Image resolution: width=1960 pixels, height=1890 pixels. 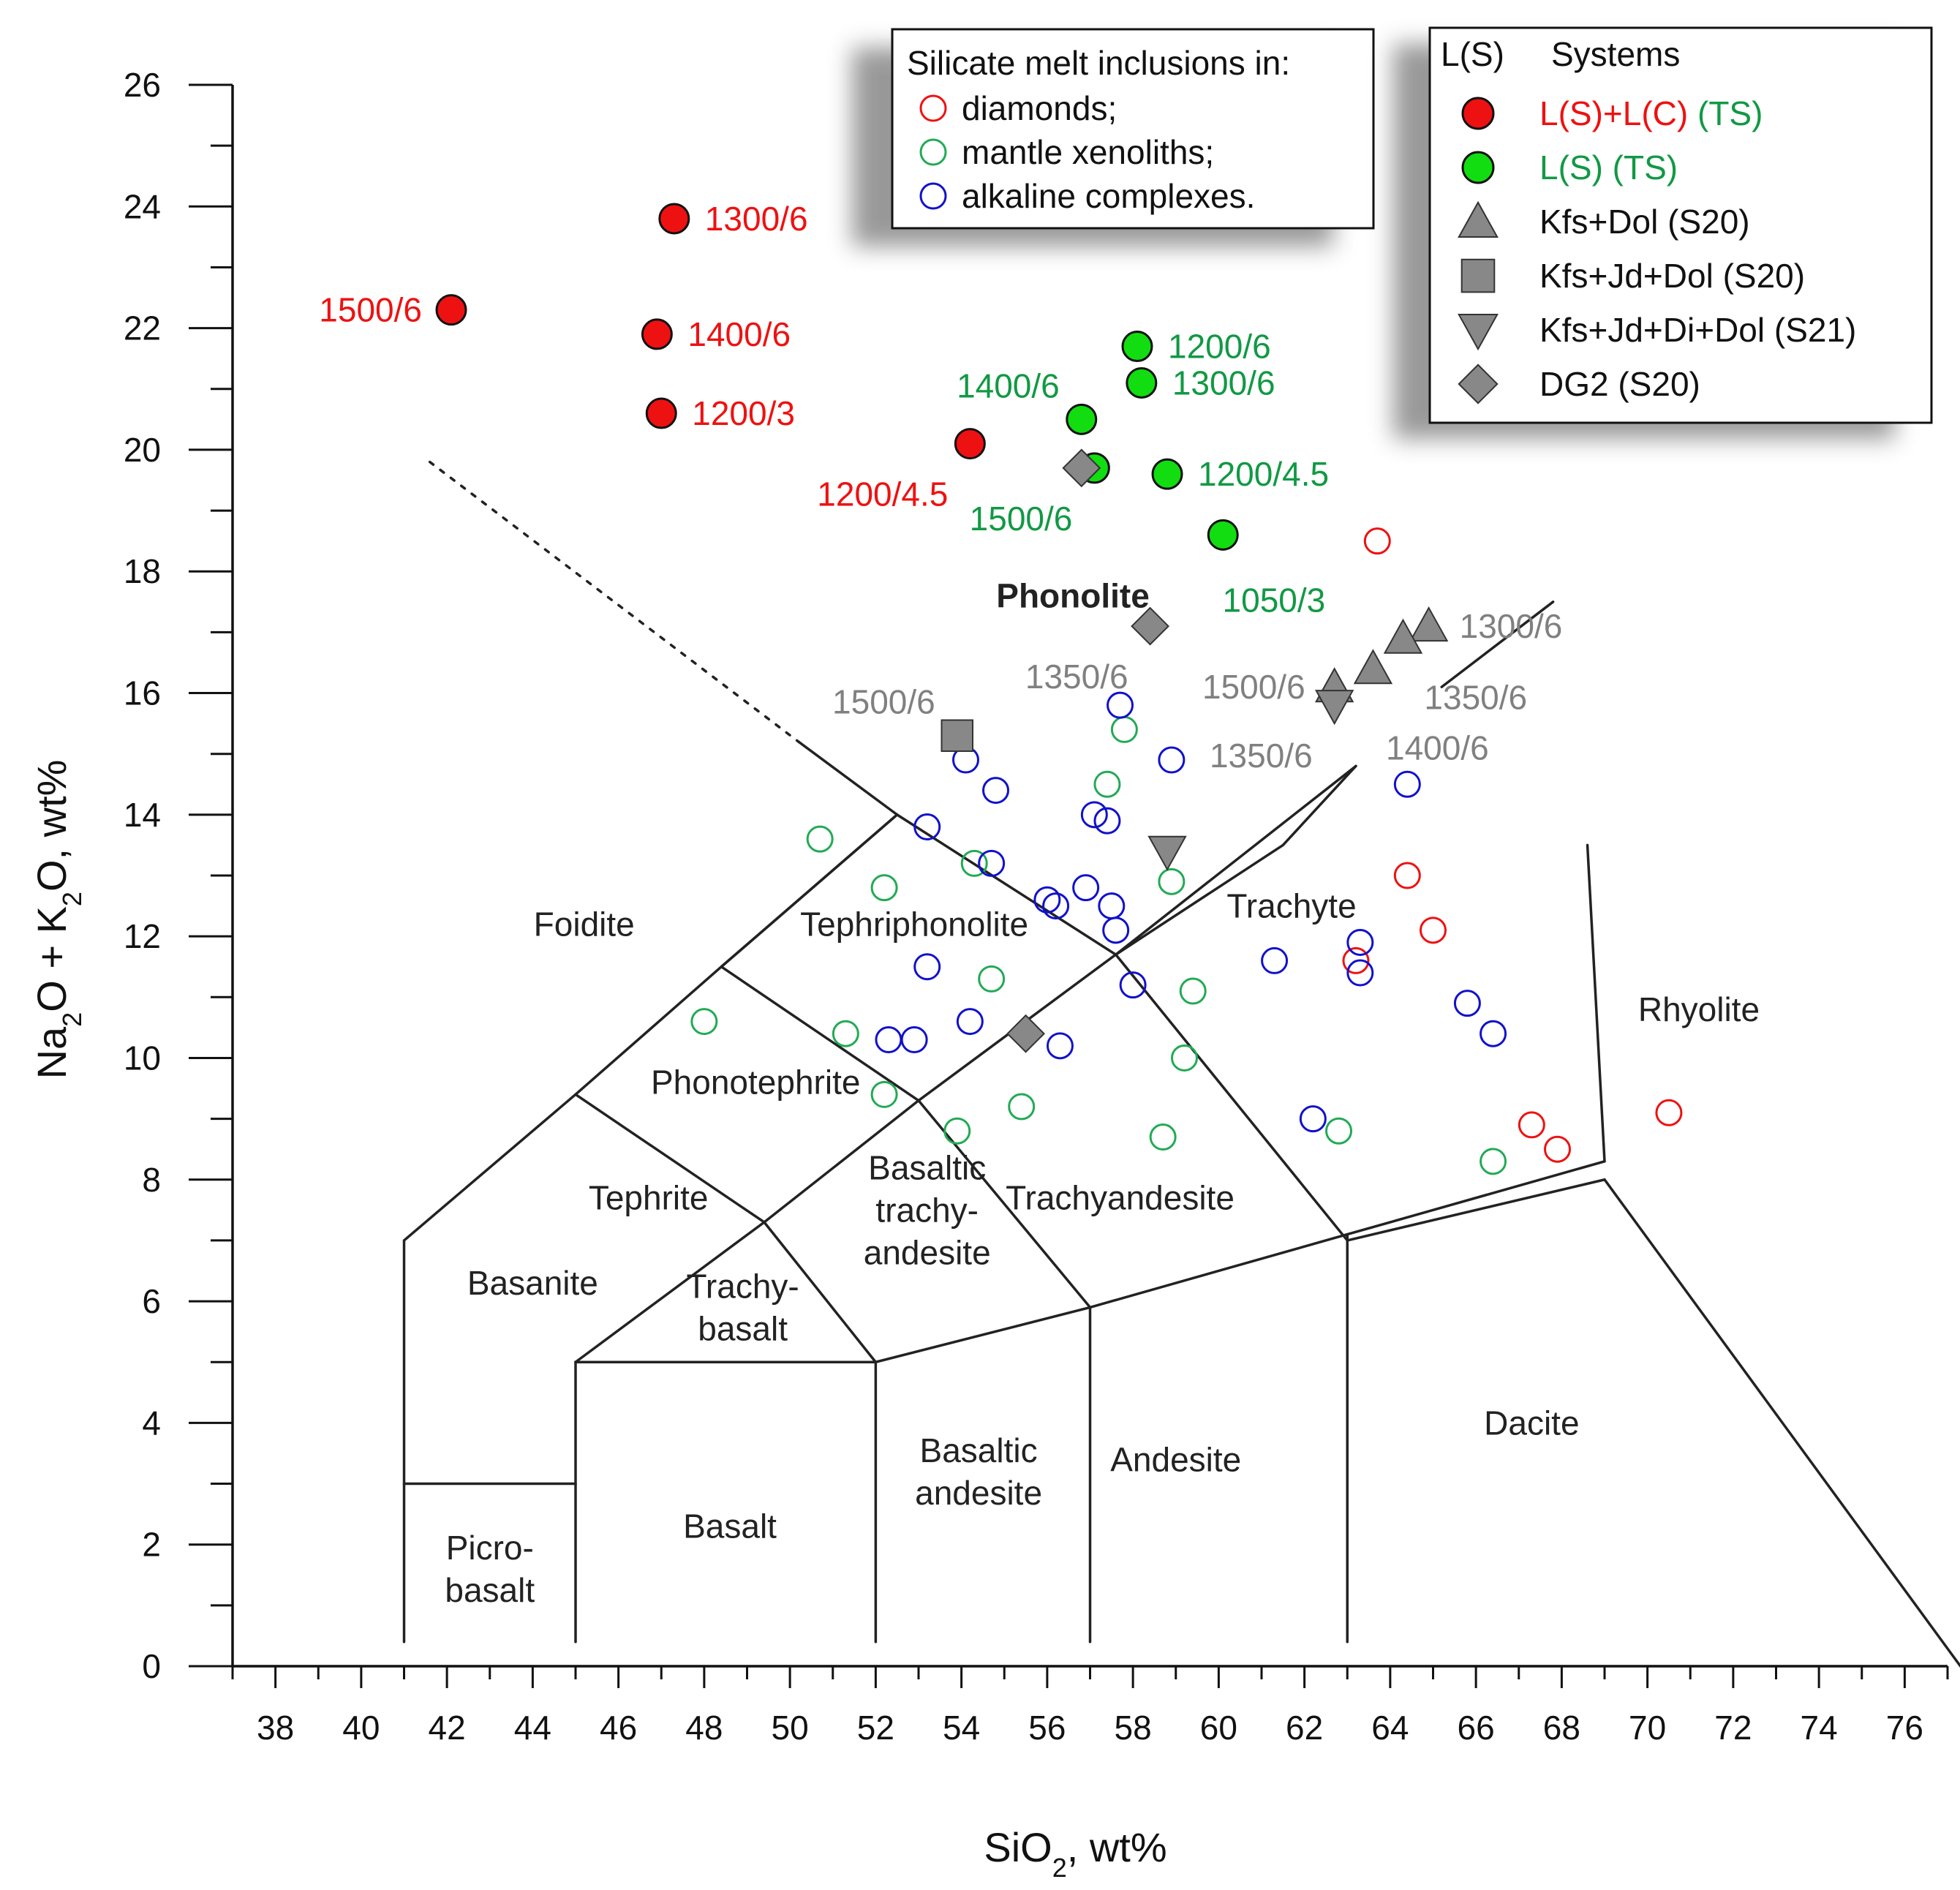 I want to click on legend-label: Kfs+Jd+Dol (S20), so click(x=1672, y=276).